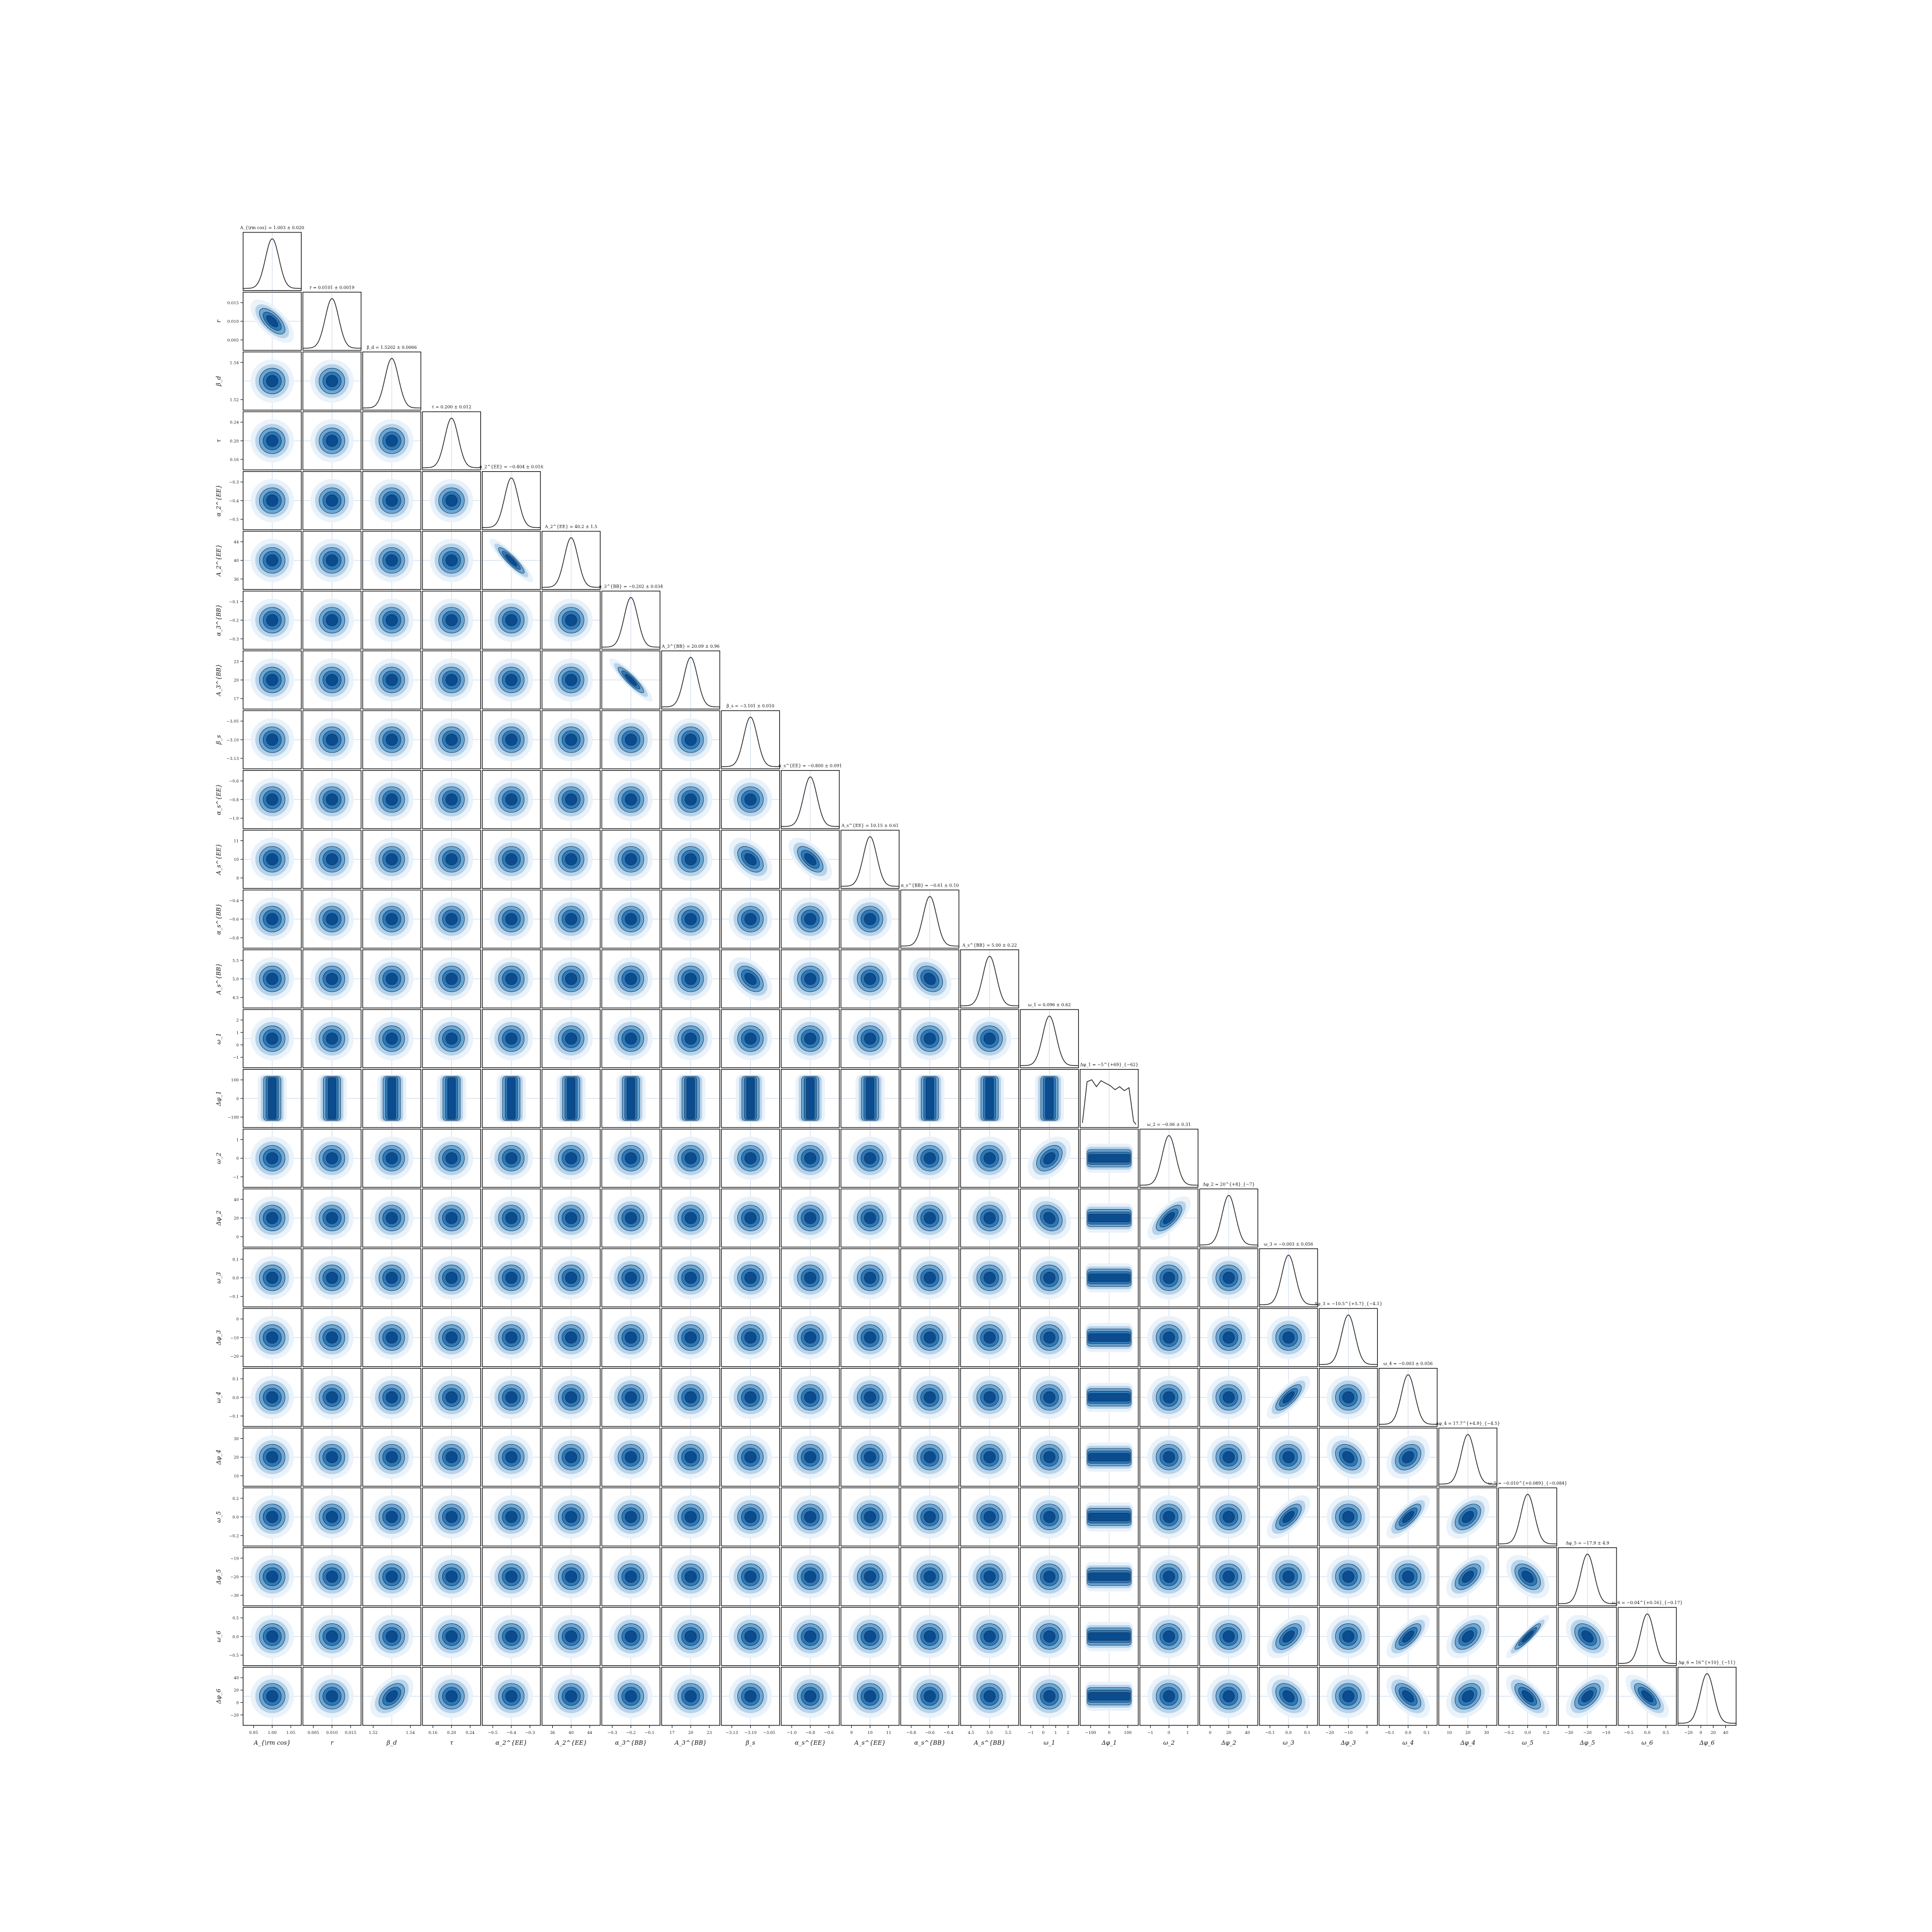 This screenshot has height=1932, width=1932. Describe the element at coordinates (332, 287) in the screenshot. I see `marginal-title: r = 0.0101 ± 0.0019` at that location.